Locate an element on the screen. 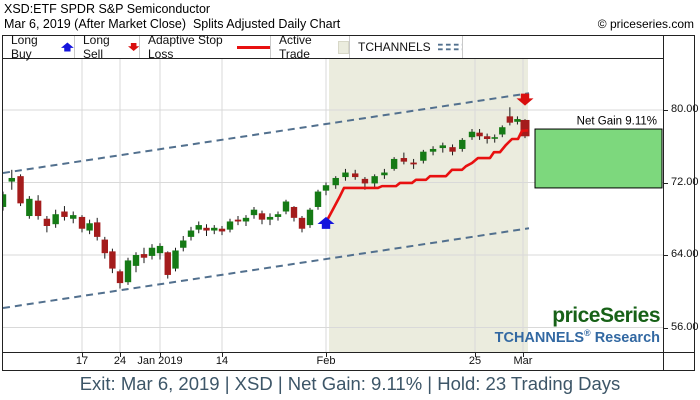 Image resolution: width=700 pixels, height=400 pixels. x-axis: 17 24 Jan 2019 14 Feb 25 Mar is located at coordinates (348, 361).